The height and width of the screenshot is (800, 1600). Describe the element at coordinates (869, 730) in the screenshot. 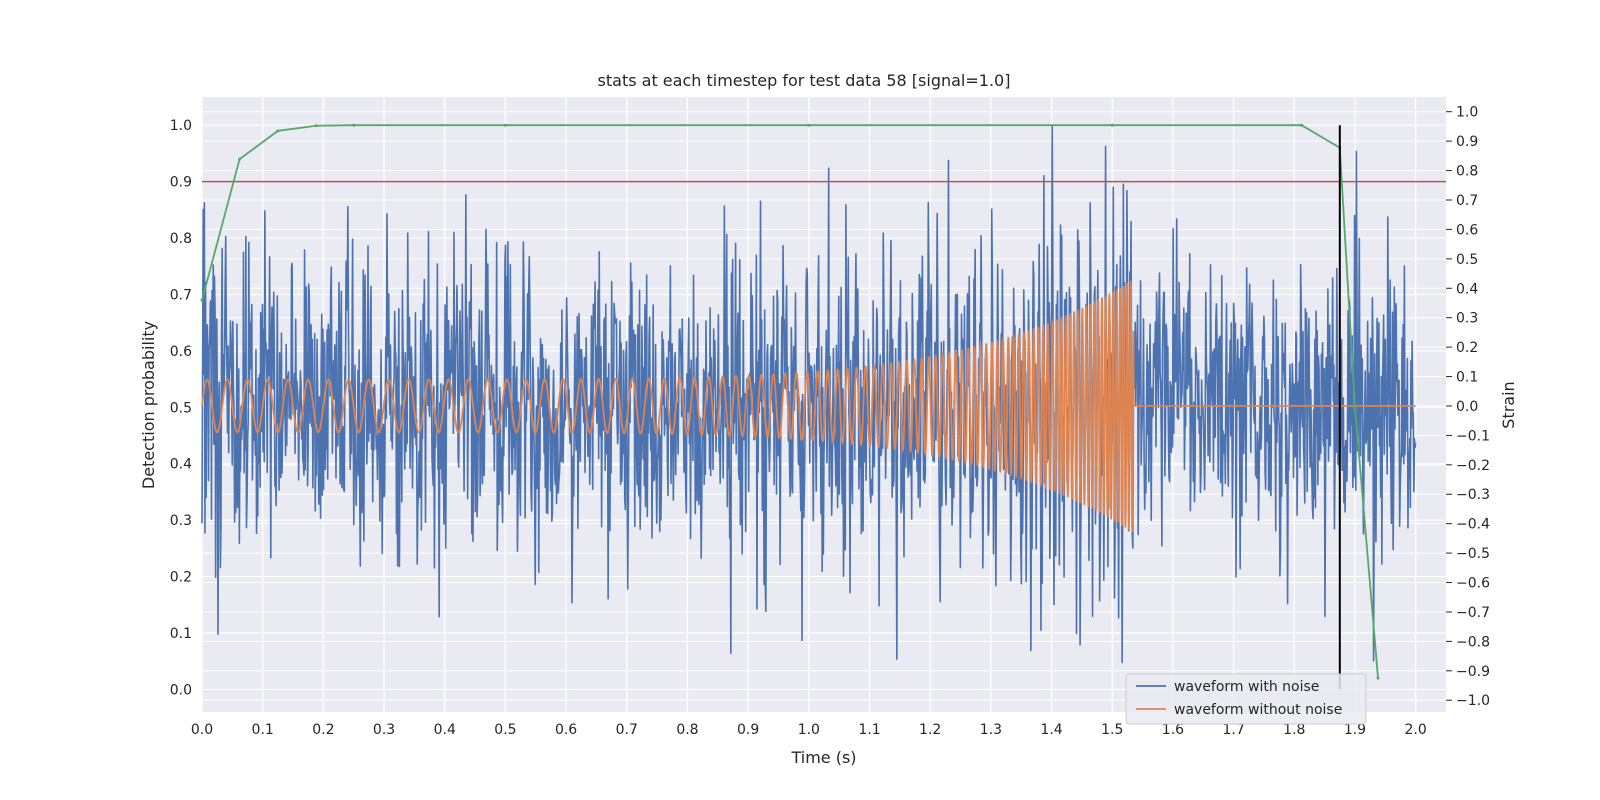

I see `x-tick-label: 1.1` at that location.